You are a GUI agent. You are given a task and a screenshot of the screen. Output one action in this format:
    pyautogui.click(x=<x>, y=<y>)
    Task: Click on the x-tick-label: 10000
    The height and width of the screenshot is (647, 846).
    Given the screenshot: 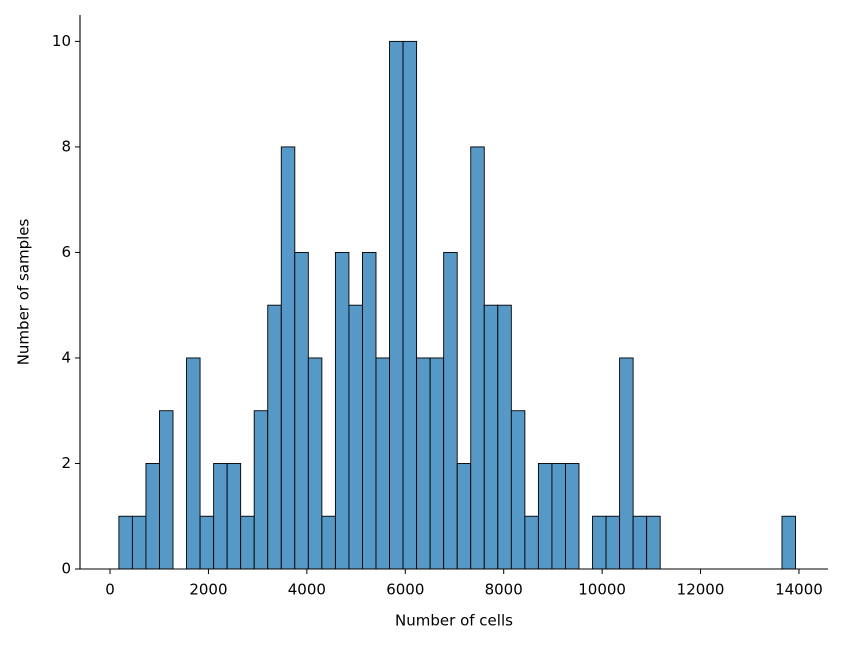 What is the action you would take?
    pyautogui.click(x=602, y=590)
    